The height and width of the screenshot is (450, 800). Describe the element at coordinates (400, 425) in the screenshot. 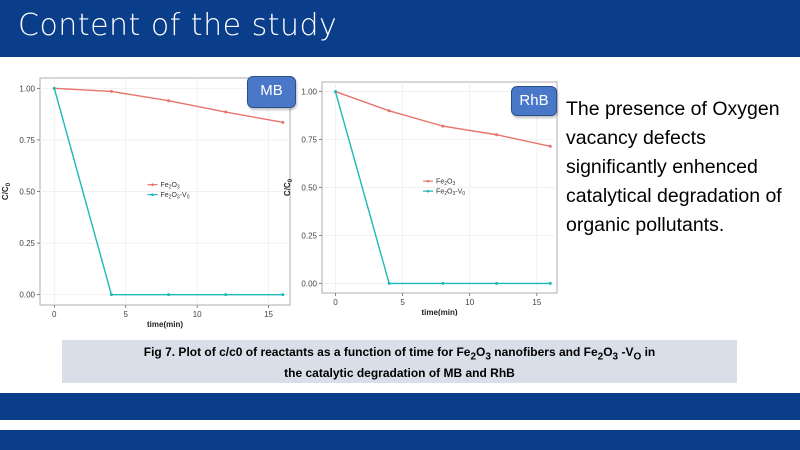

I see `footer-gap` at that location.